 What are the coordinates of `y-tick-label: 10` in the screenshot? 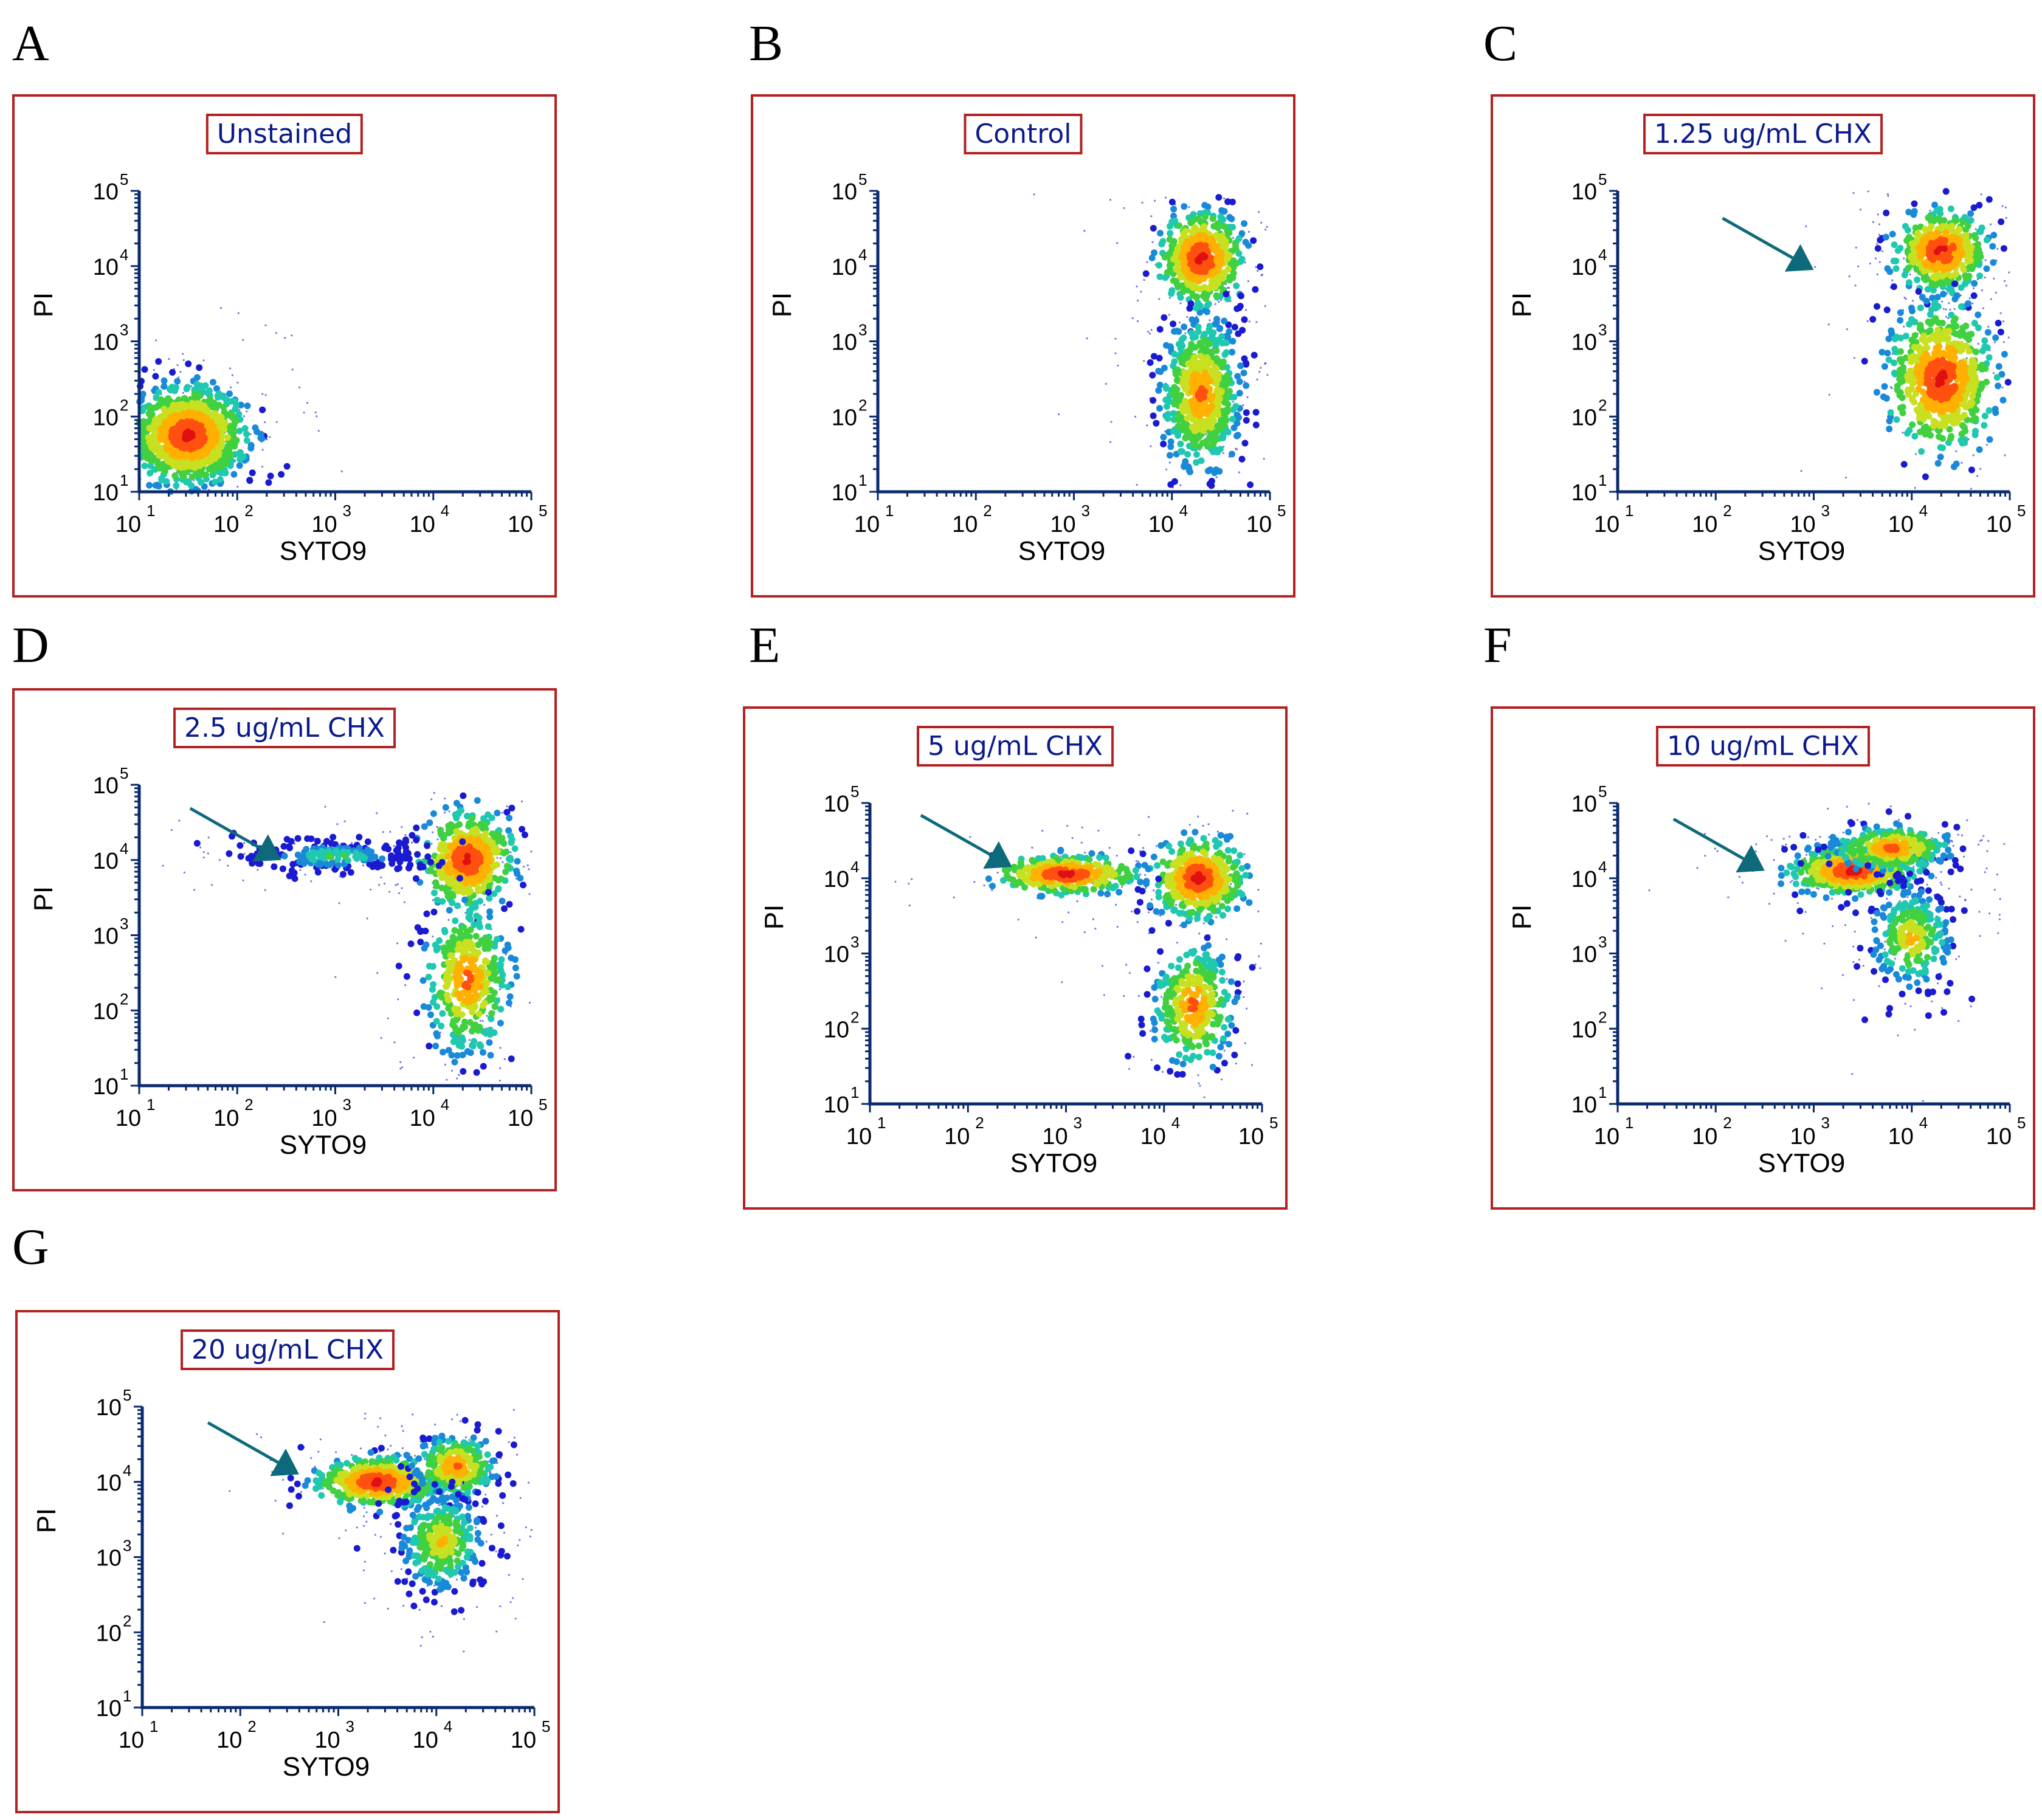 It's located at (1584, 493).